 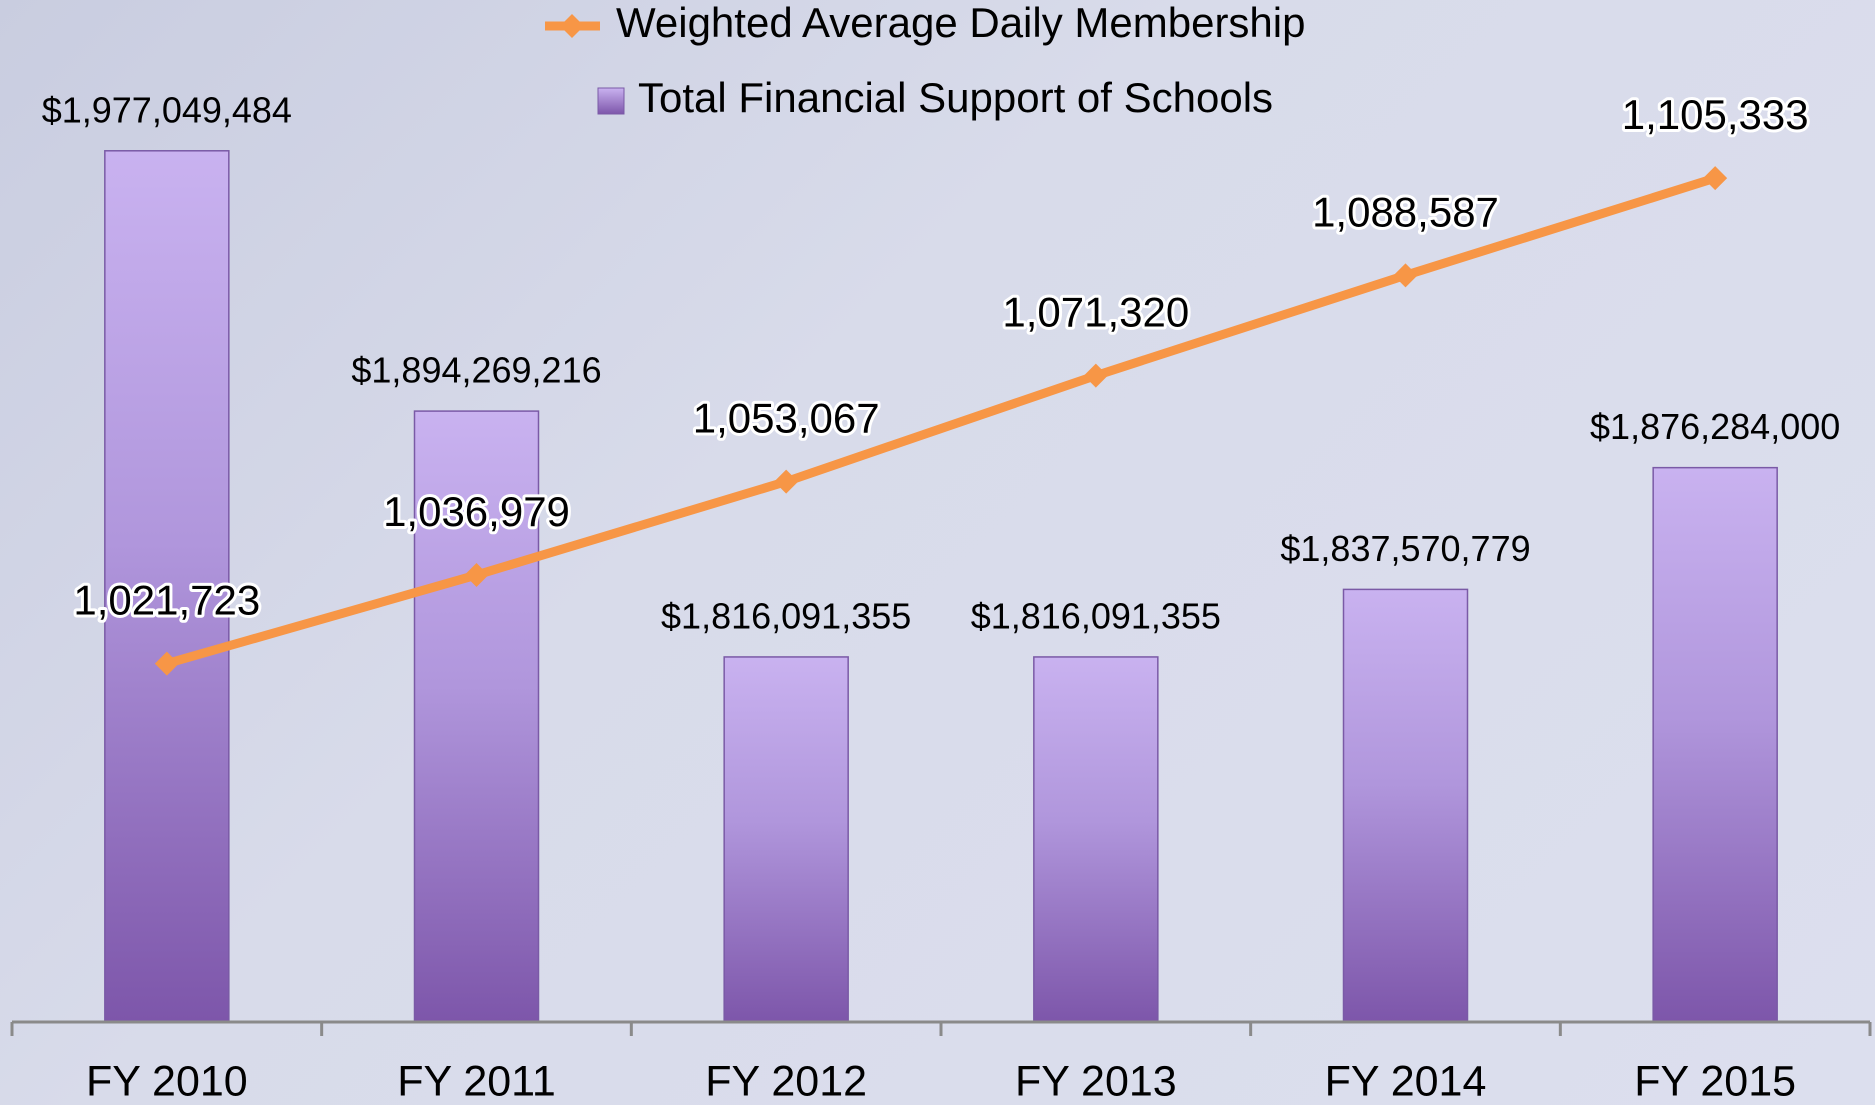 I want to click on bar-value-label: $1,837,570,779, so click(x=1405, y=548).